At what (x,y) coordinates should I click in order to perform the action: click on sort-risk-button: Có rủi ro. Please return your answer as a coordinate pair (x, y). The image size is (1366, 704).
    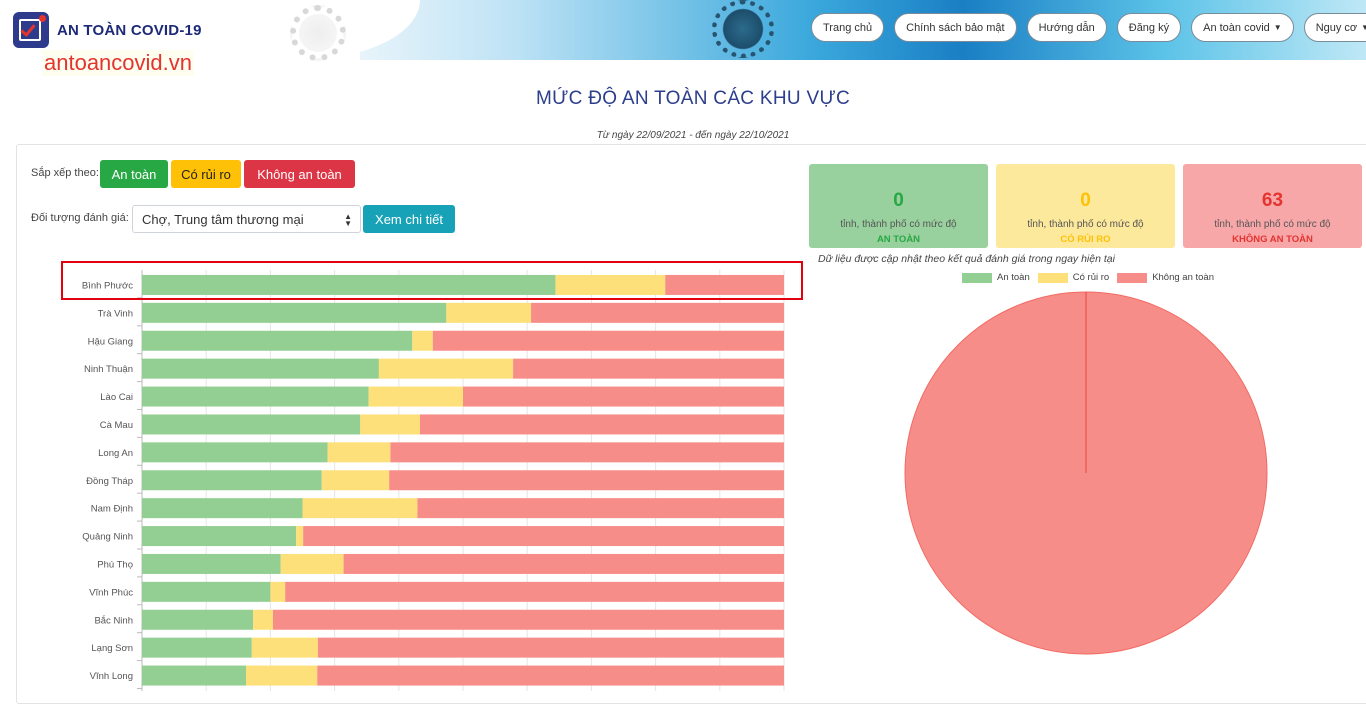
    Looking at the image, I should click on (206, 174).